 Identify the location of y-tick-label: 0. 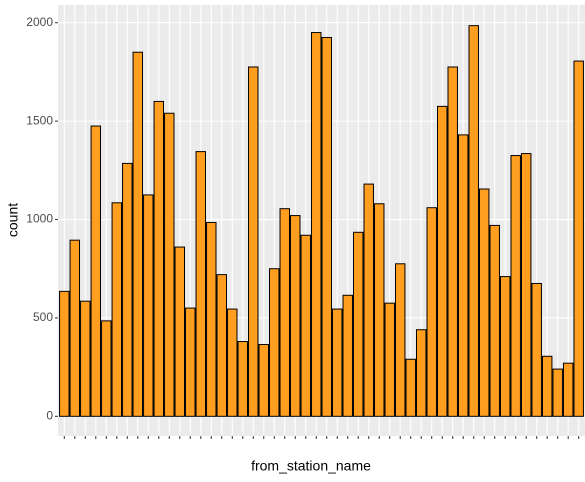
(49, 415).